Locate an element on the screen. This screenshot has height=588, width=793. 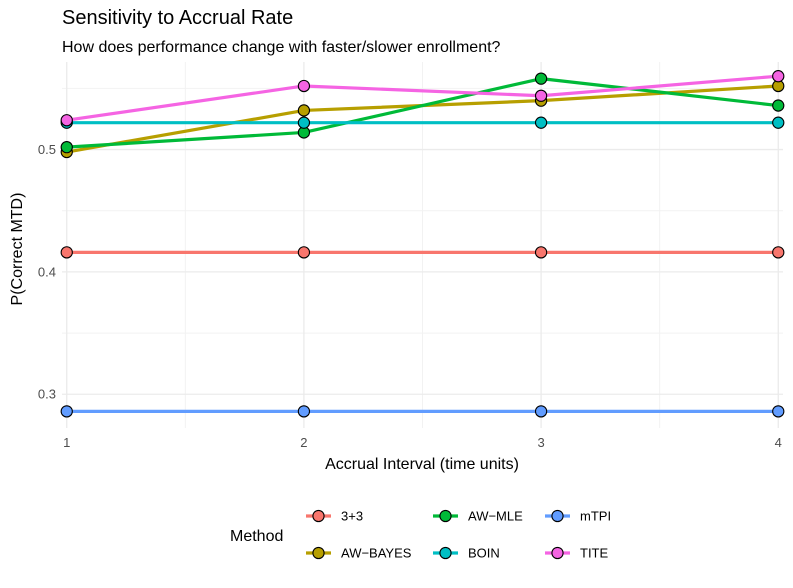
y-tick-label: 0.3 is located at coordinates (47, 394).